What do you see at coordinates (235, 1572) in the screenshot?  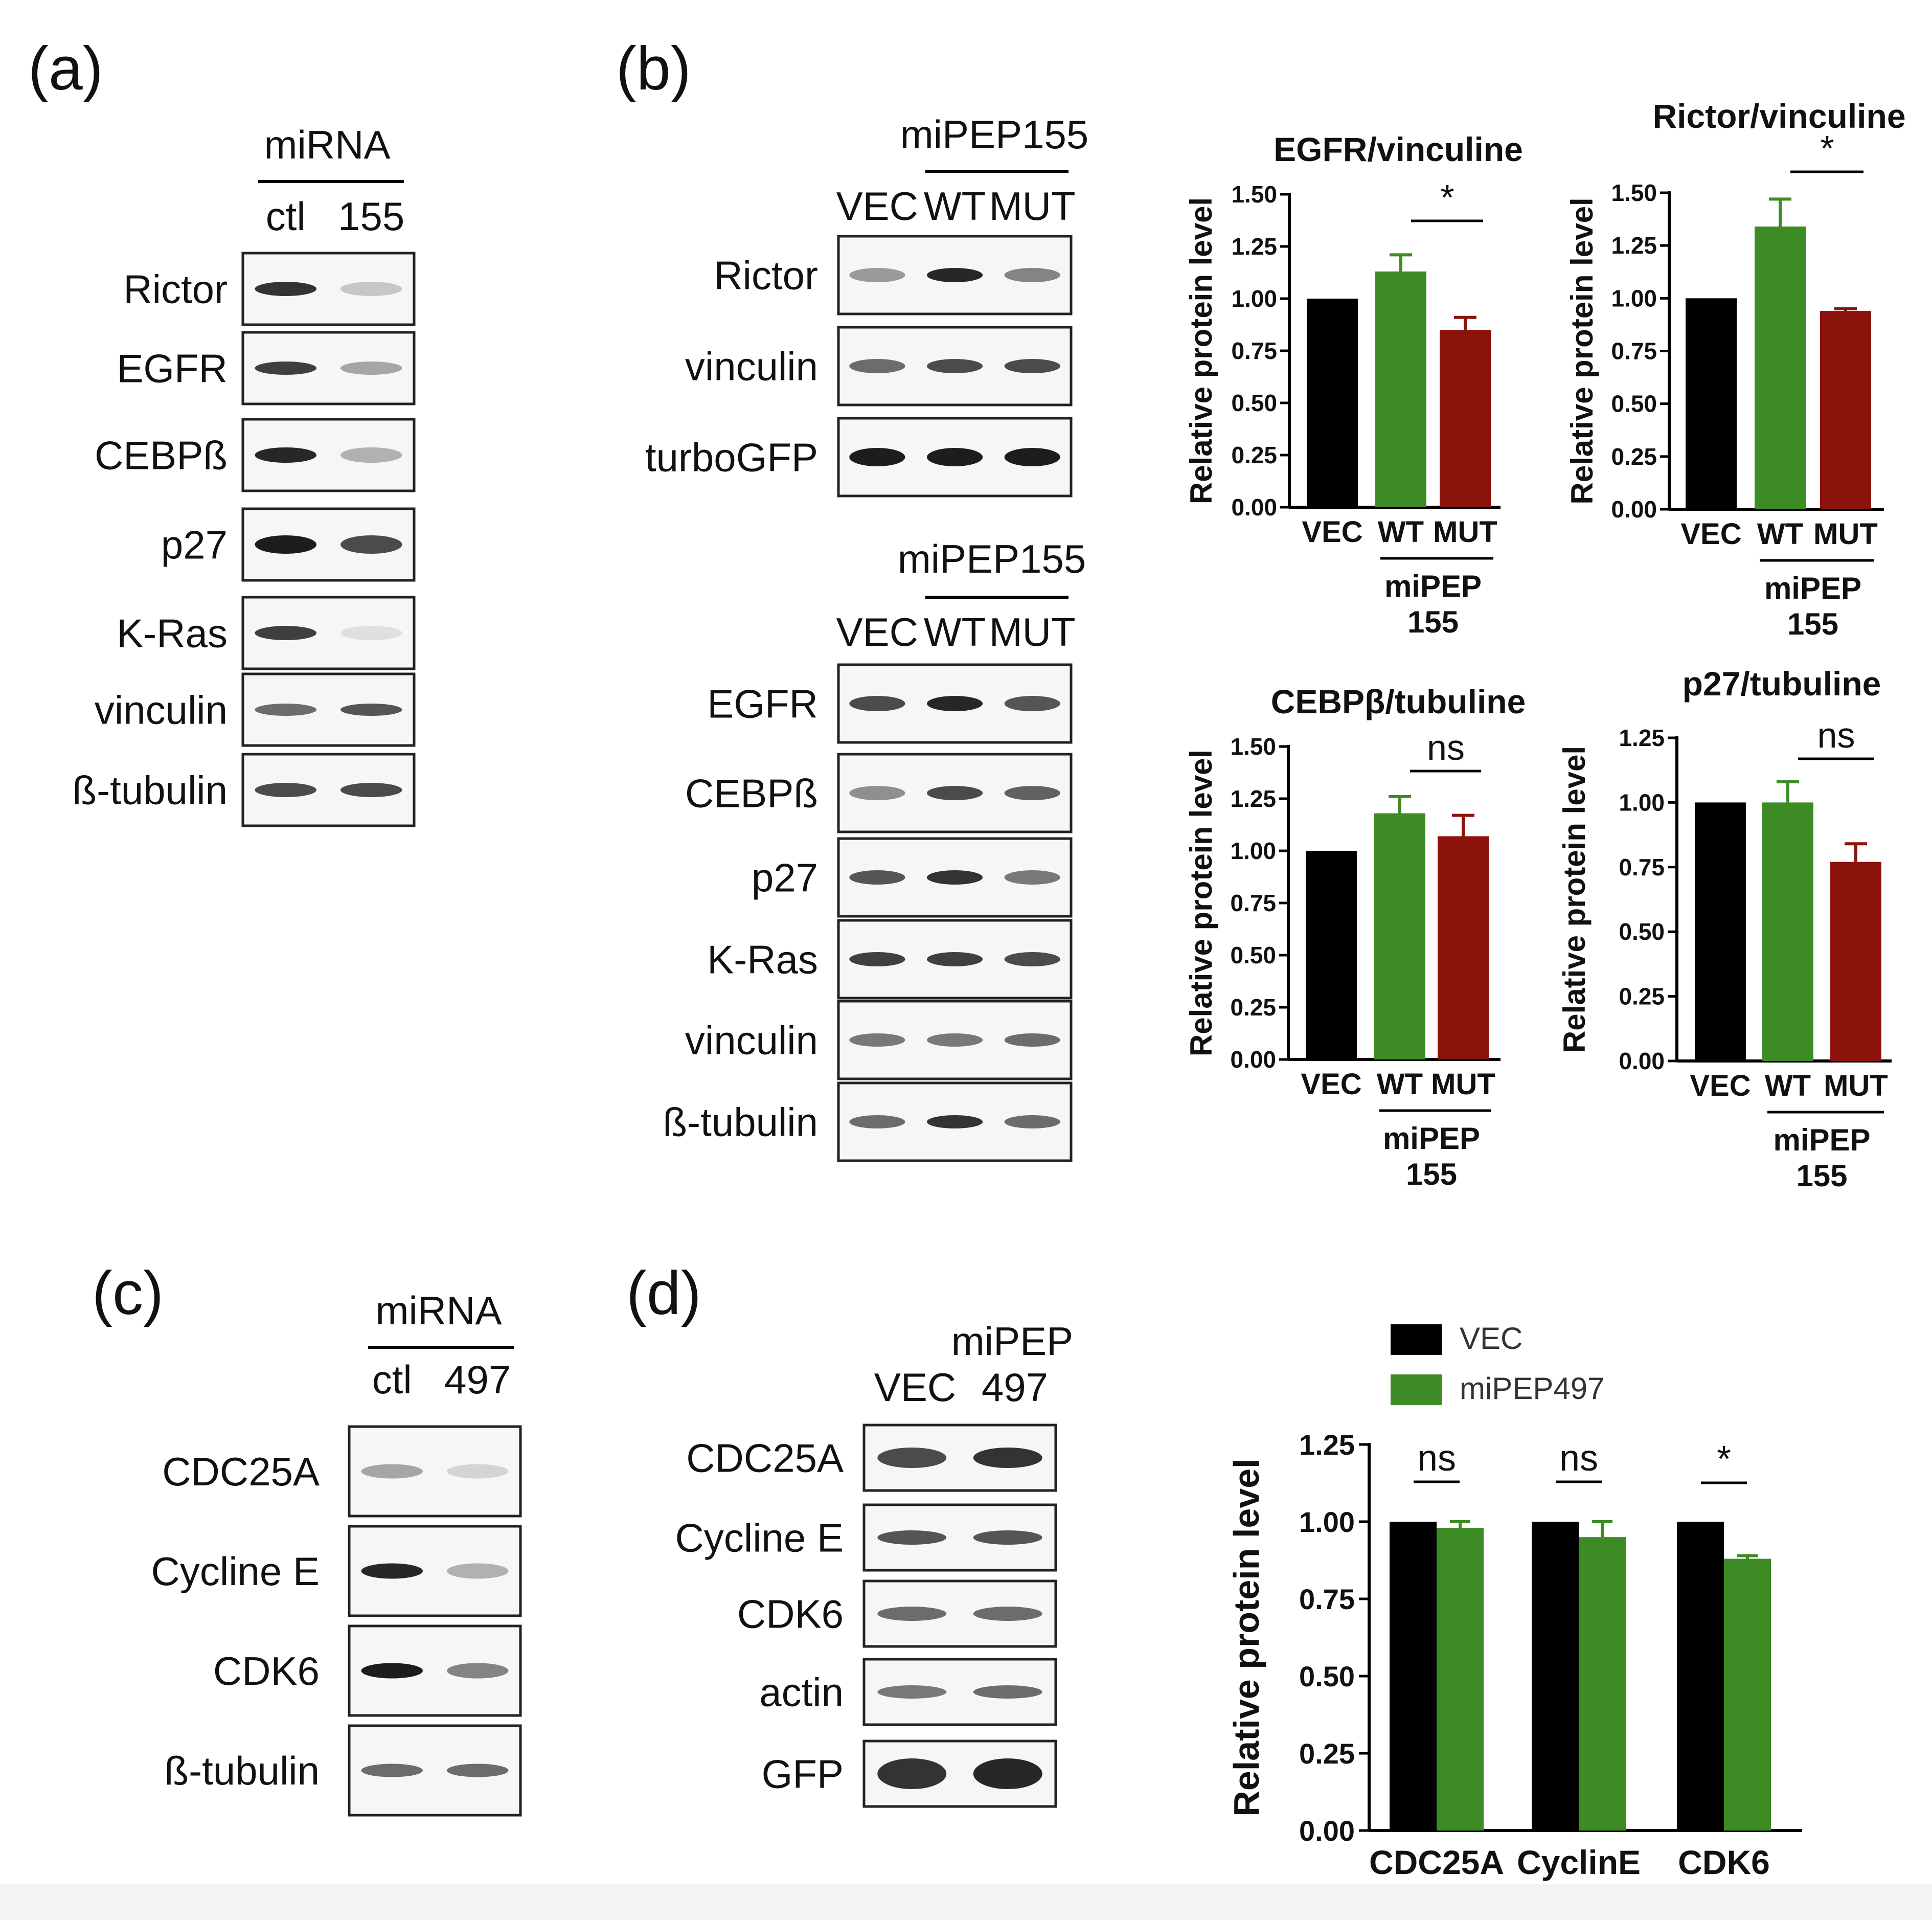 I see `blot-row-label: Cycline E` at bounding box center [235, 1572].